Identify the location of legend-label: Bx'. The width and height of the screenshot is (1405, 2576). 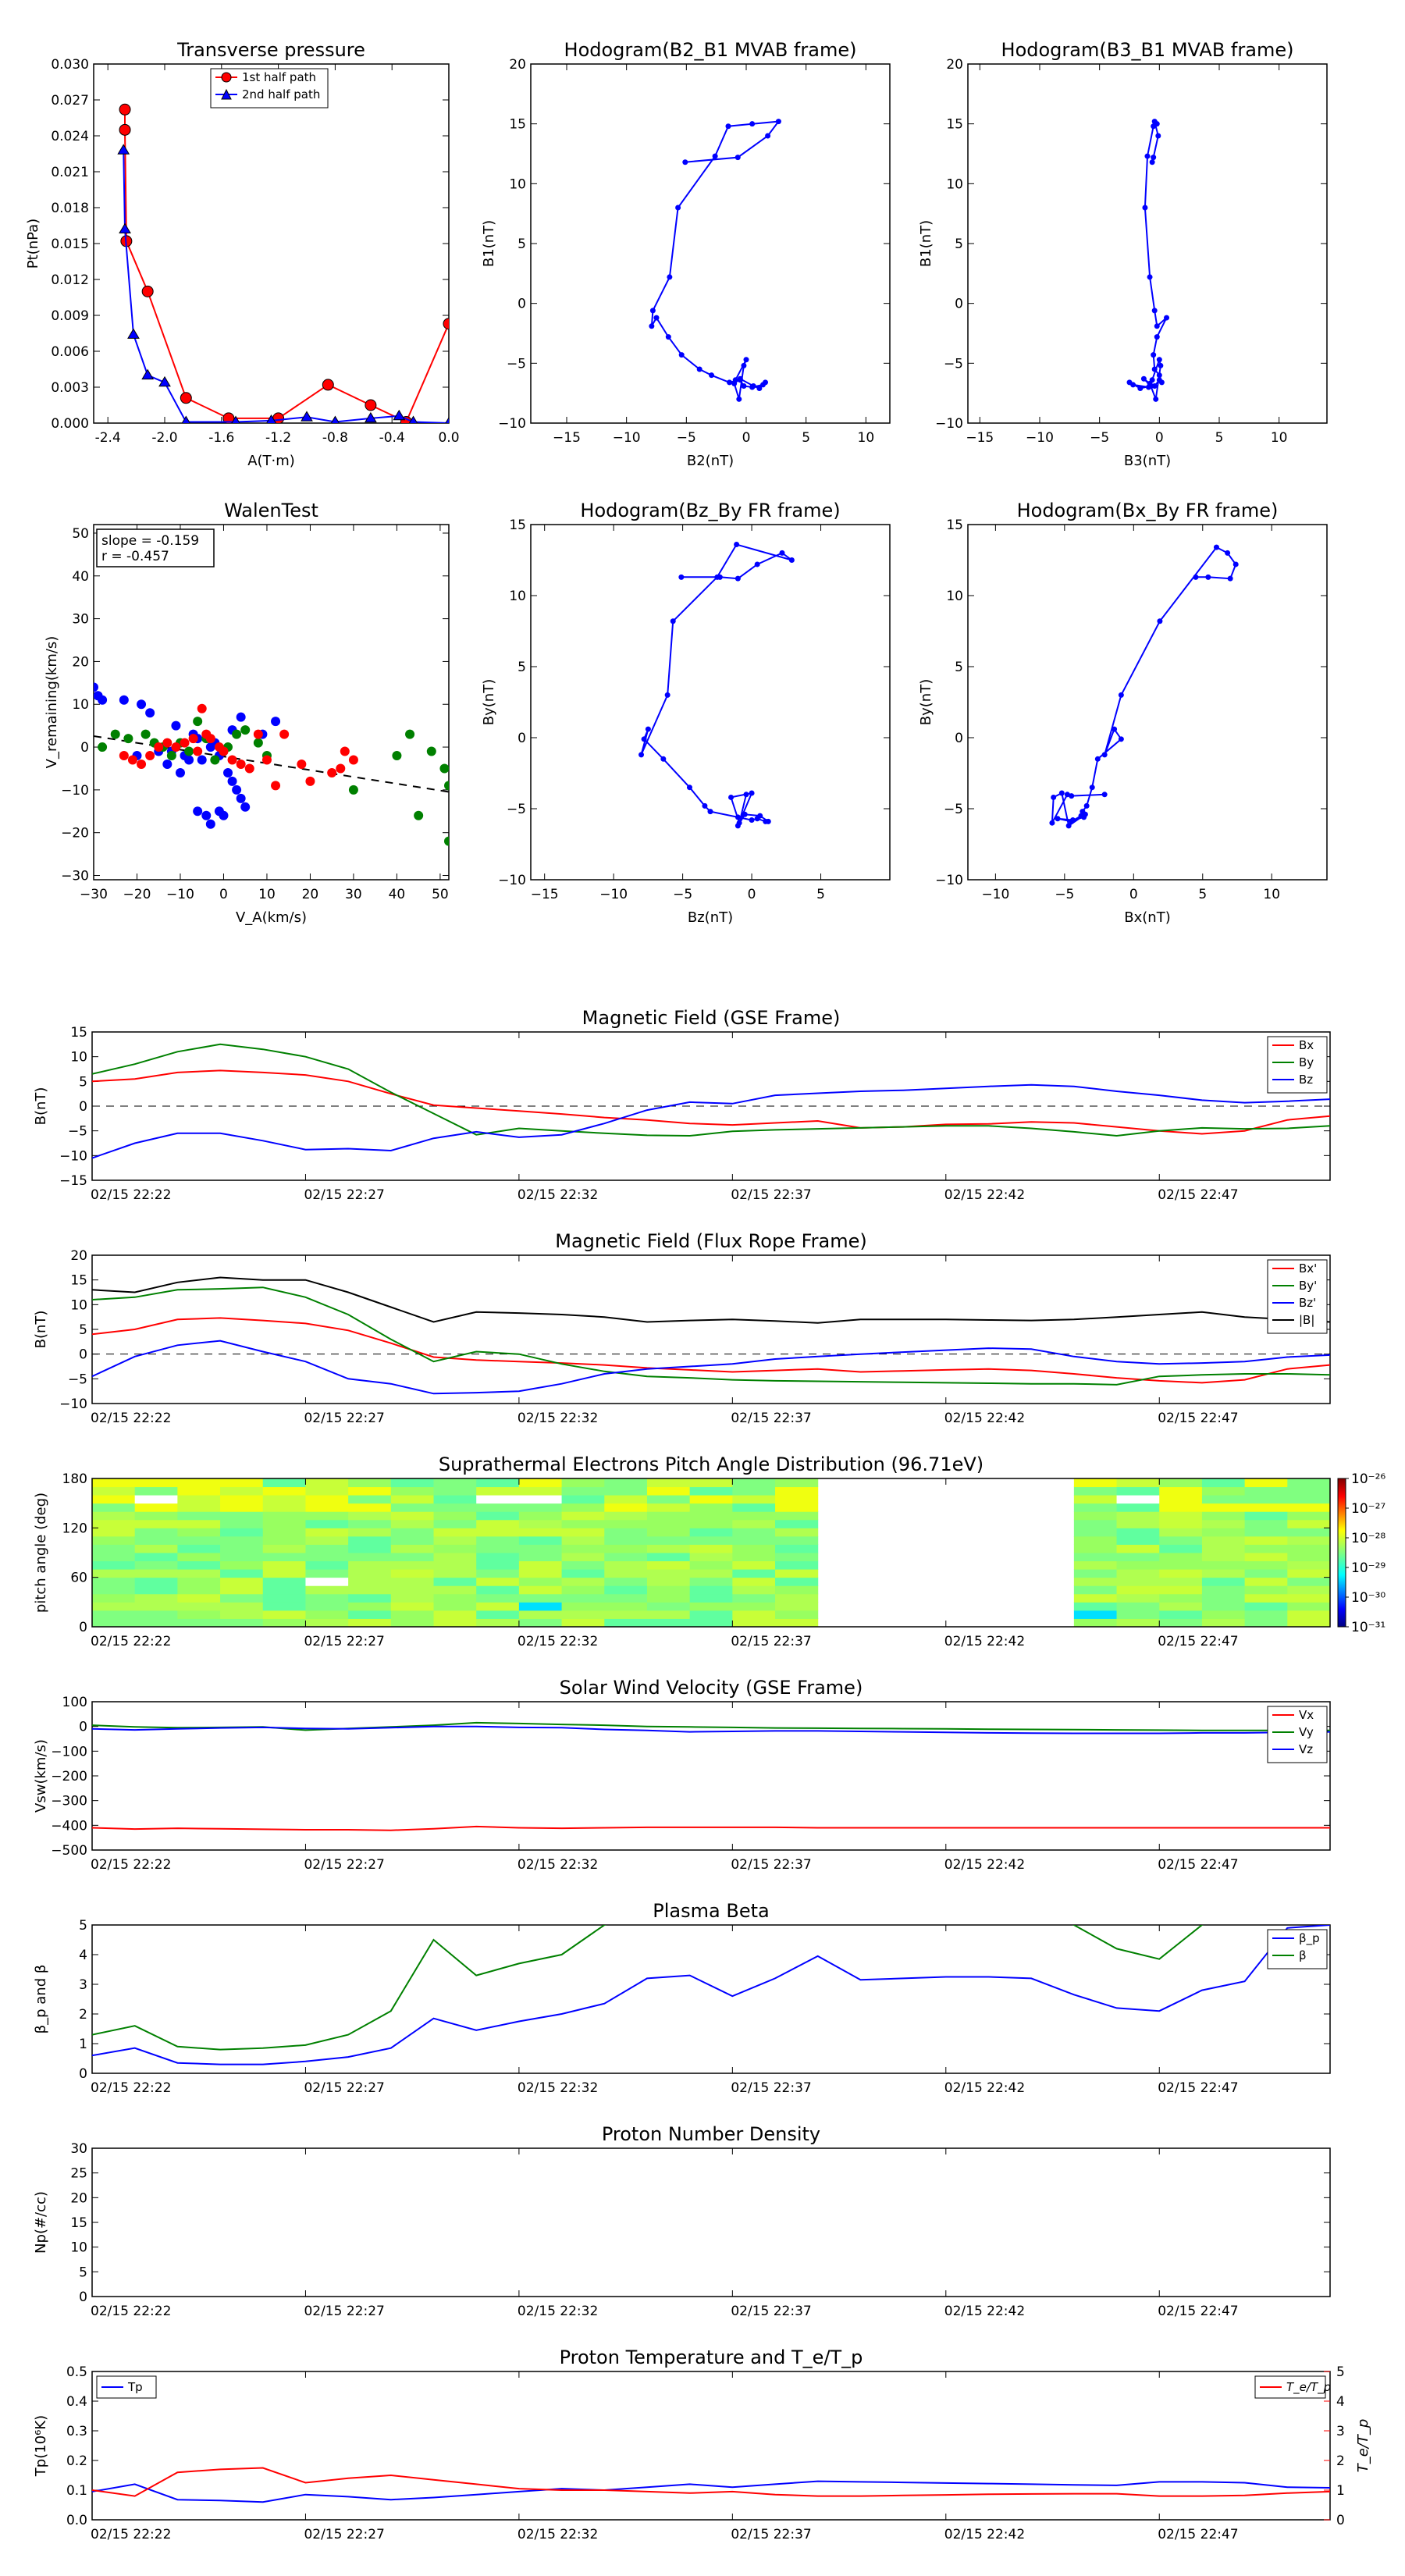
(1308, 1268).